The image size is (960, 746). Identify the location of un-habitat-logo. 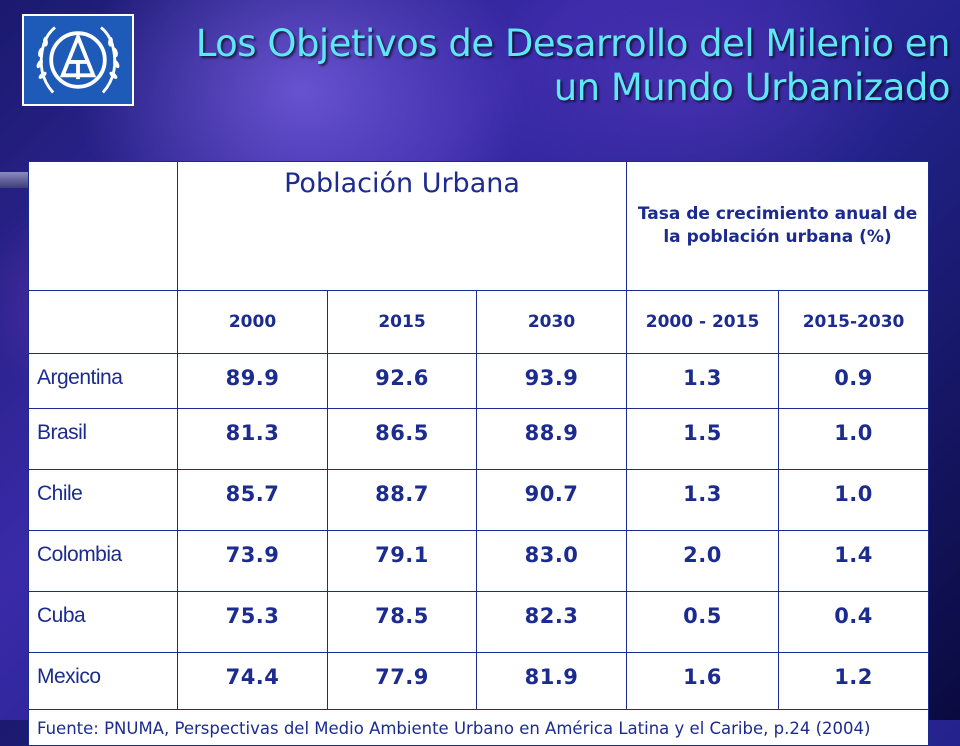
(78, 60).